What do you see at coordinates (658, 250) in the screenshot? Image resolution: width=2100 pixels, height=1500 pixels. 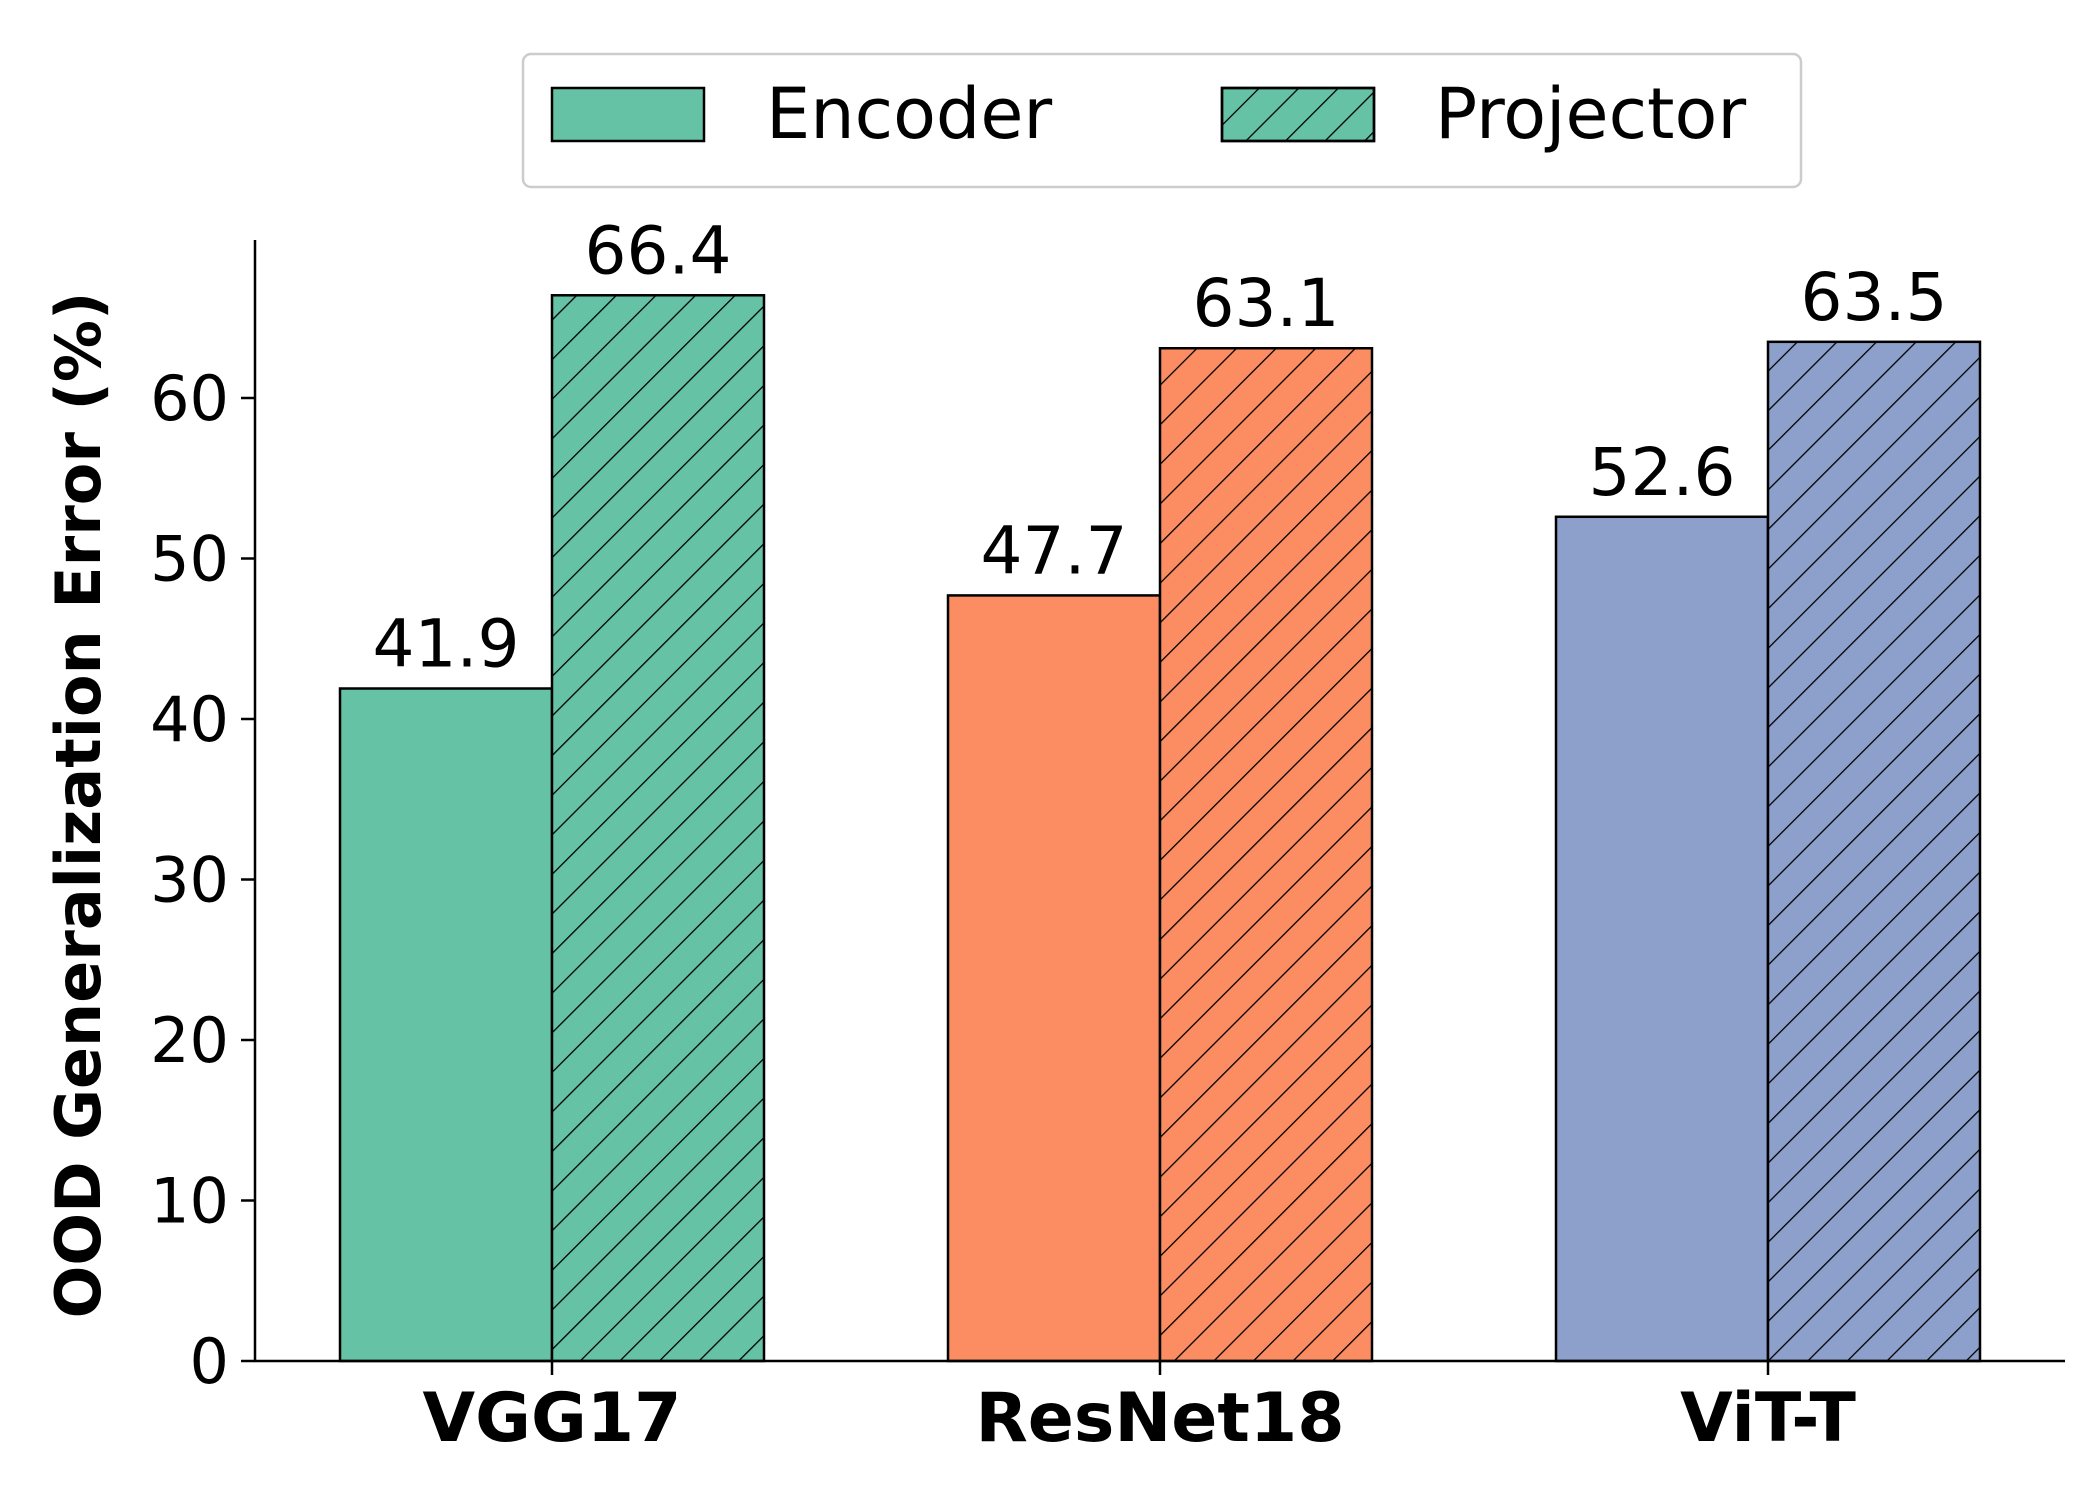 I see `data-label: 66.4` at bounding box center [658, 250].